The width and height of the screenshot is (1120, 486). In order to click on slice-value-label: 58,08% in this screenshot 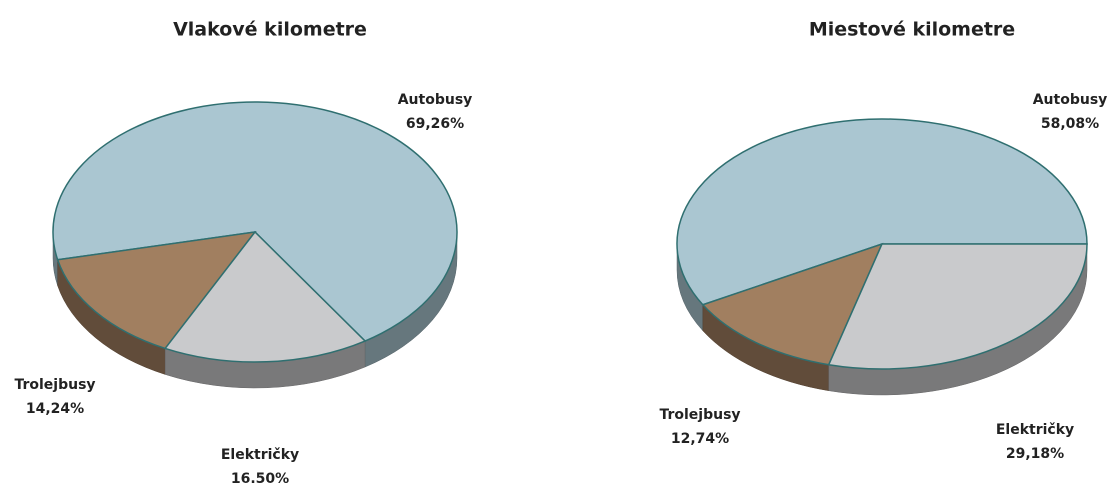, I will do `click(1070, 124)`.